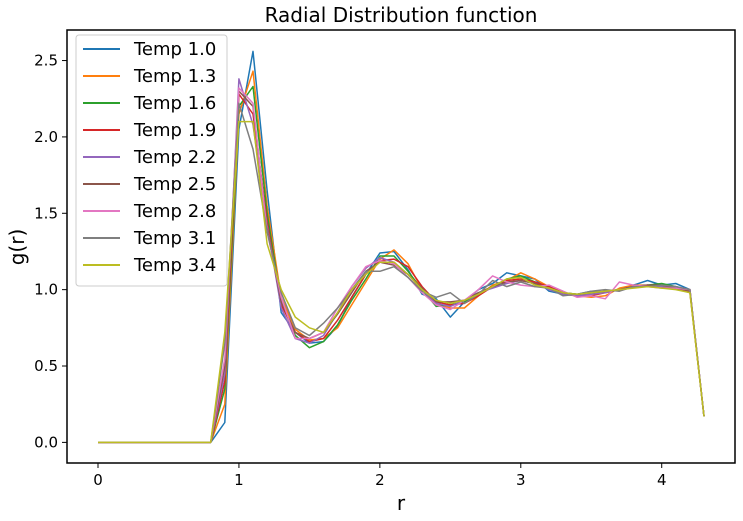  Describe the element at coordinates (174, 130) in the screenshot. I see `legend-label-4: Temp 1.9` at that location.